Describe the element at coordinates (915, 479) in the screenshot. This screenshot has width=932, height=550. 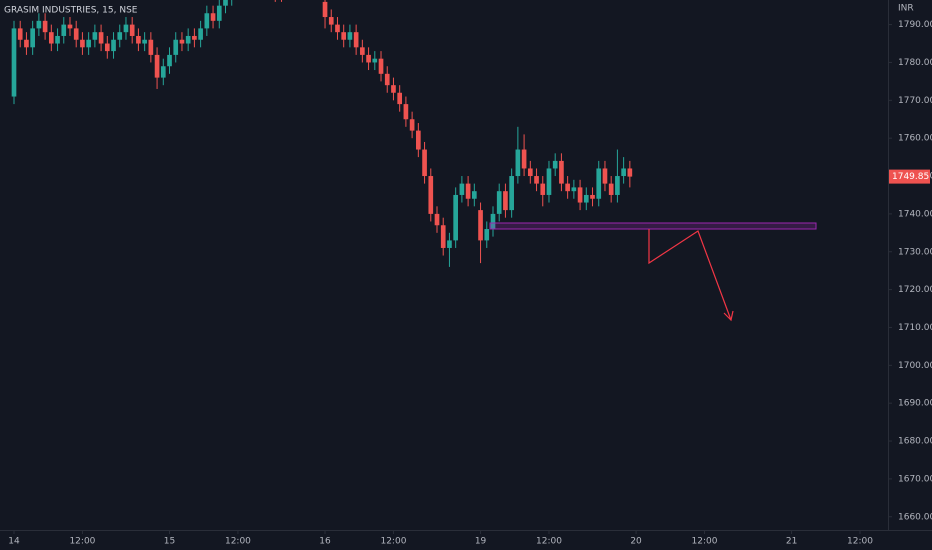
I see `y-tick-label: 1670.00` at that location.